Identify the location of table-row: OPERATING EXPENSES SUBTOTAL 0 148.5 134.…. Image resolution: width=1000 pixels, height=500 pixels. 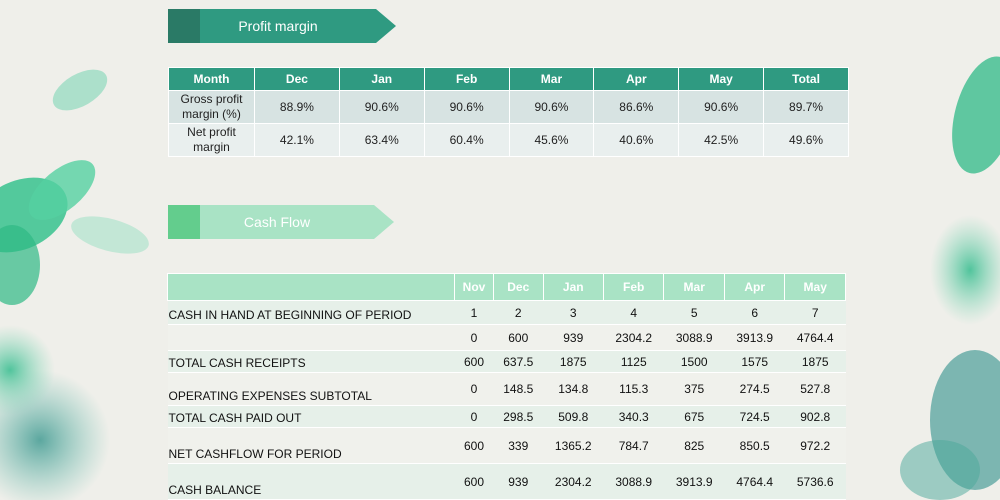
(506, 389).